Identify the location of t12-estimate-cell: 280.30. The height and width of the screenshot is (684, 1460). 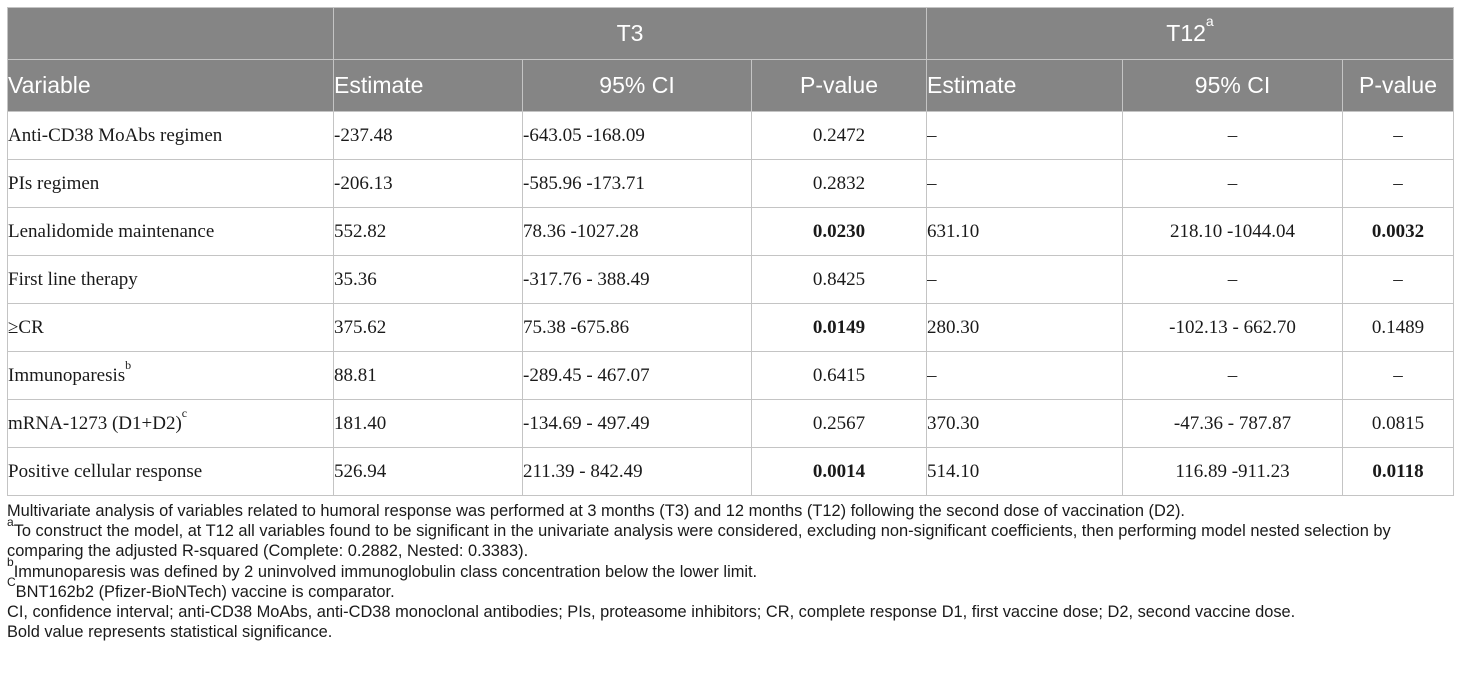
(1024, 327).